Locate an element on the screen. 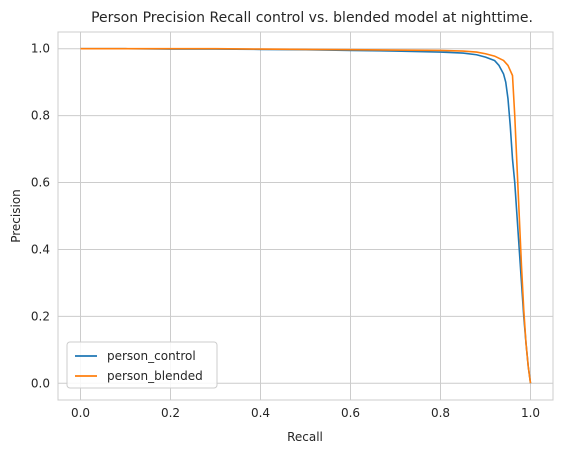  x-tick-label: 0.0 is located at coordinates (80, 413).